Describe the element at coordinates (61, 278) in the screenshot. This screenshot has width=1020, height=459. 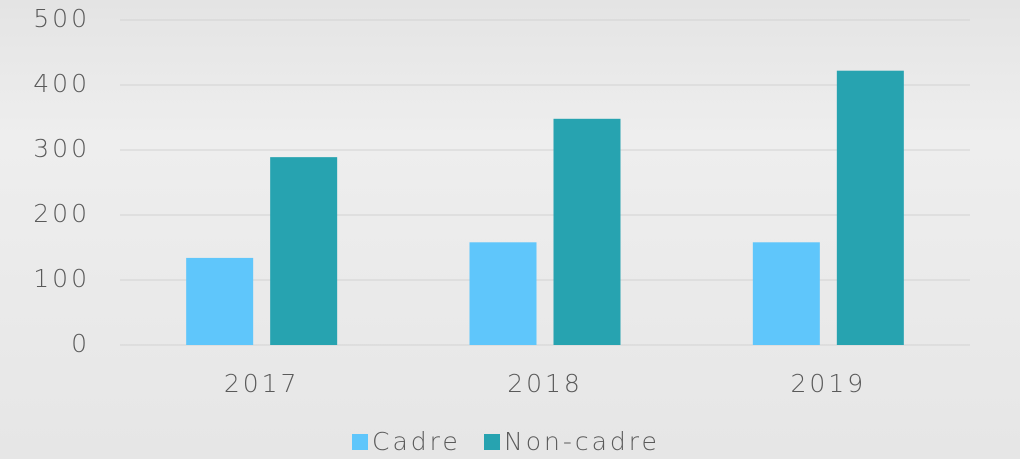
I see `y-tick-label: 100` at that location.